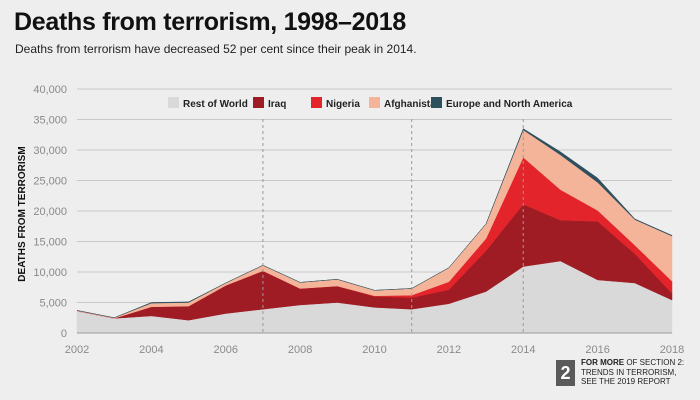  What do you see at coordinates (672, 350) in the screenshot?
I see `x-tick-label: 2018` at bounding box center [672, 350].